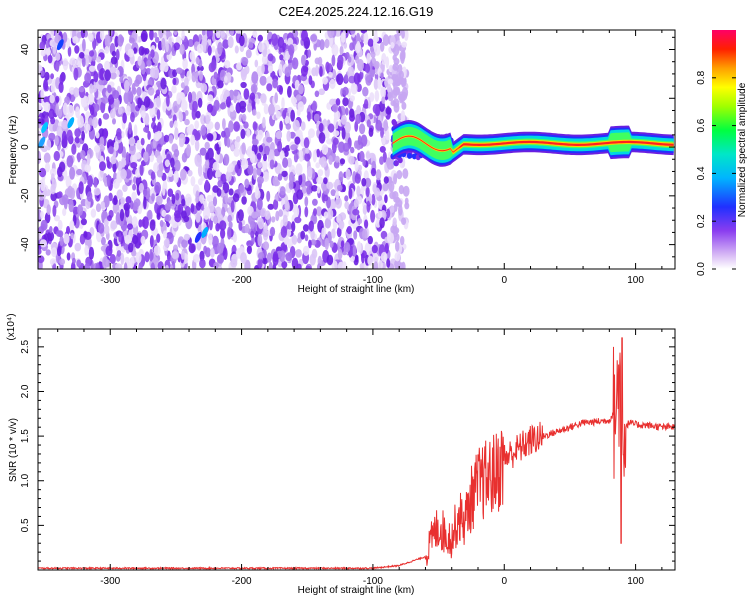 This screenshot has height=600, width=750. What do you see at coordinates (25, 195) in the screenshot?
I see `y-tick-label: -20` at bounding box center [25, 195].